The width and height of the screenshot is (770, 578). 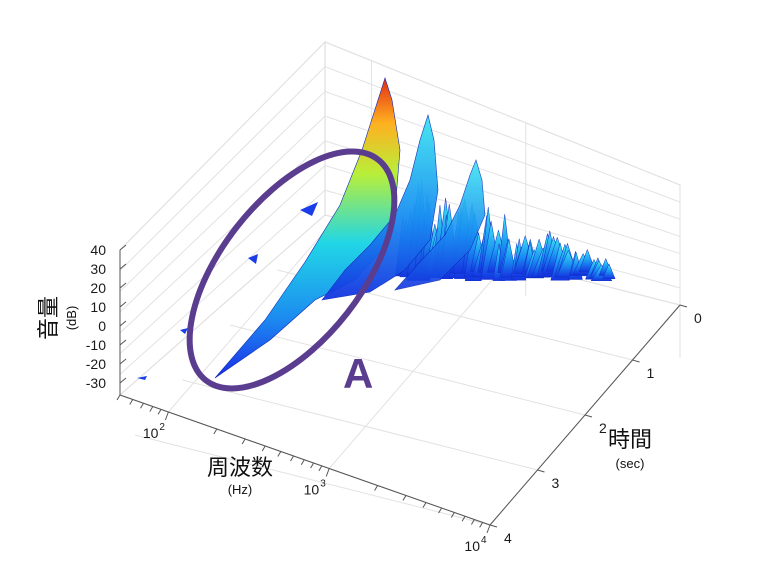 What do you see at coordinates (240, 489) in the screenshot?
I see `x-axis-unit: (Hz)` at bounding box center [240, 489].